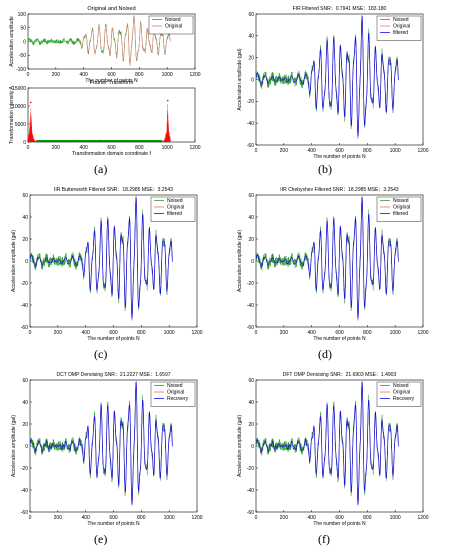  I want to click on caption-f: (f), so click(324, 539).